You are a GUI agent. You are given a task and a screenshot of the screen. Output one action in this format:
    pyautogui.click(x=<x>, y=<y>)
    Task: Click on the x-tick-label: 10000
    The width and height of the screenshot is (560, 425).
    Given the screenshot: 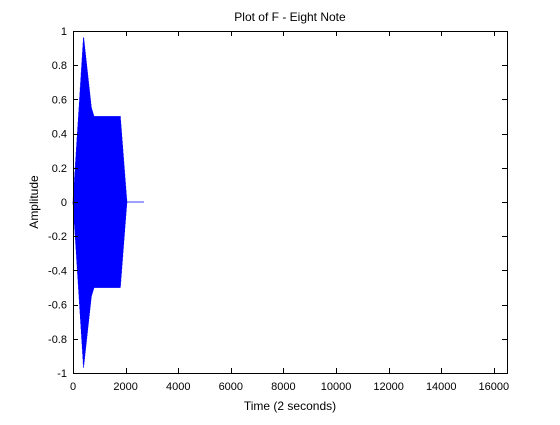 What is the action you would take?
    pyautogui.click(x=336, y=387)
    